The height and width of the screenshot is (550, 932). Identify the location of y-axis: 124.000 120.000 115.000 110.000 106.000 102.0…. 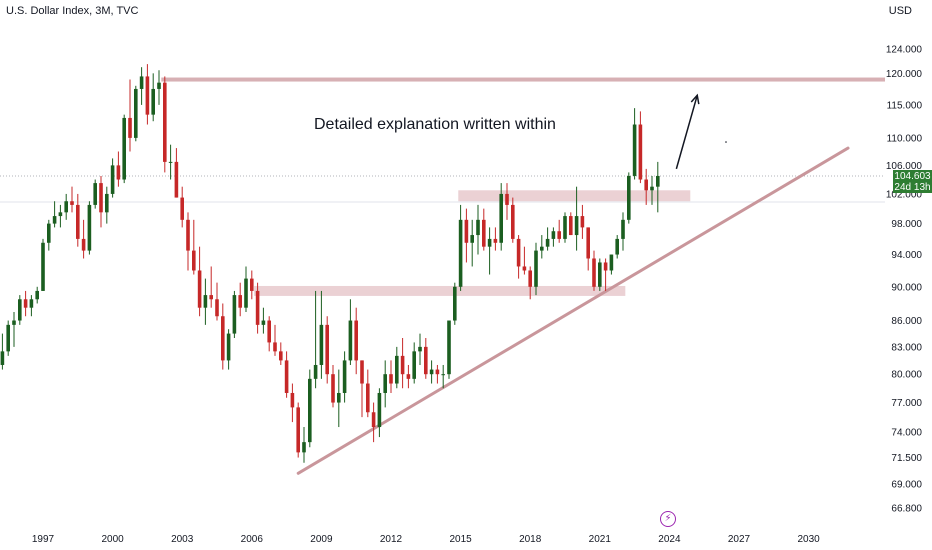
(904, 280).